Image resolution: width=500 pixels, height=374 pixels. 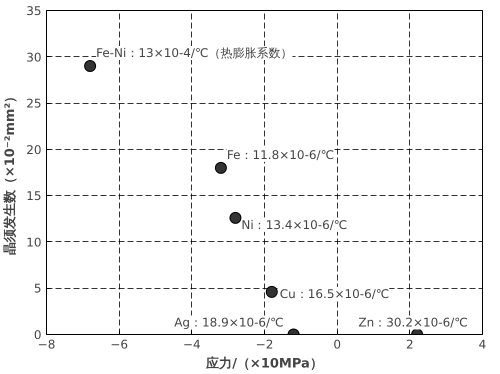 I want to click on x-tick-label: 4, so click(x=482, y=345).